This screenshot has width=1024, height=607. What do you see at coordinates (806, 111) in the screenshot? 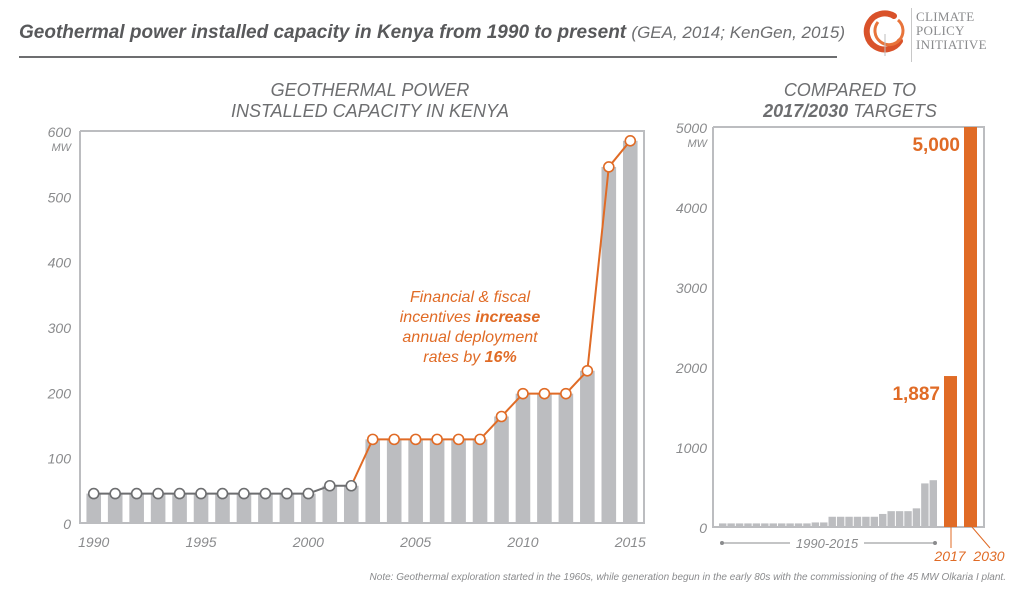
I see `right-chart-title-years: 2017/2030` at bounding box center [806, 111].